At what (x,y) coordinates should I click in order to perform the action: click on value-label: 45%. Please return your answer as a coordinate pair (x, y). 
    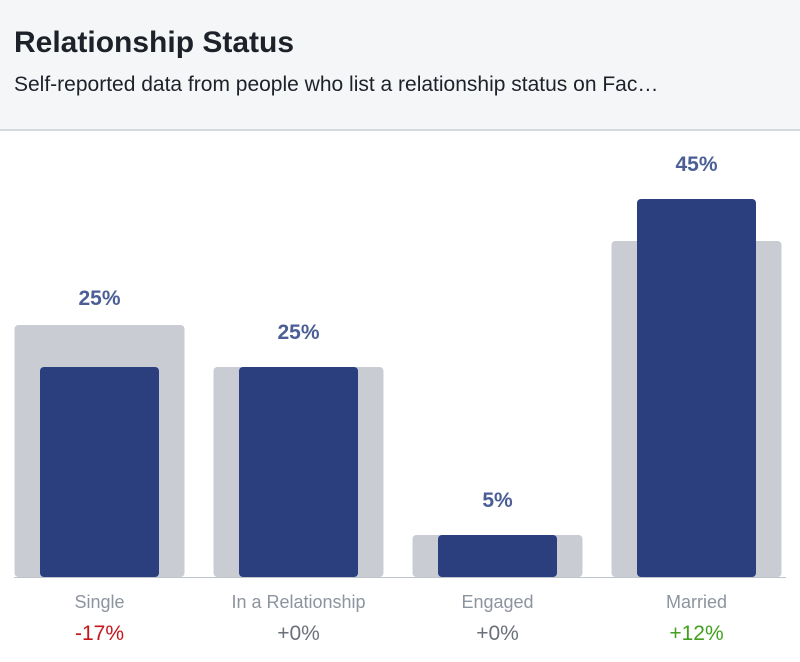
    Looking at the image, I should click on (696, 164).